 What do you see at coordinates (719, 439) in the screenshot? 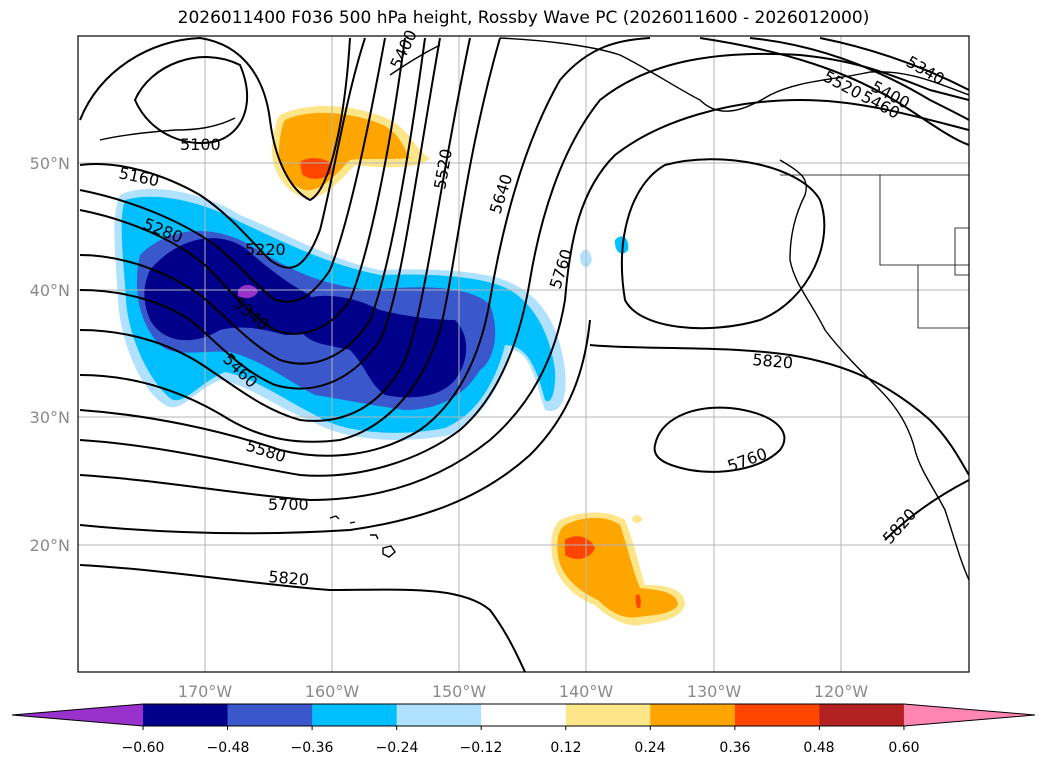
I see `contour-5760-south` at bounding box center [719, 439].